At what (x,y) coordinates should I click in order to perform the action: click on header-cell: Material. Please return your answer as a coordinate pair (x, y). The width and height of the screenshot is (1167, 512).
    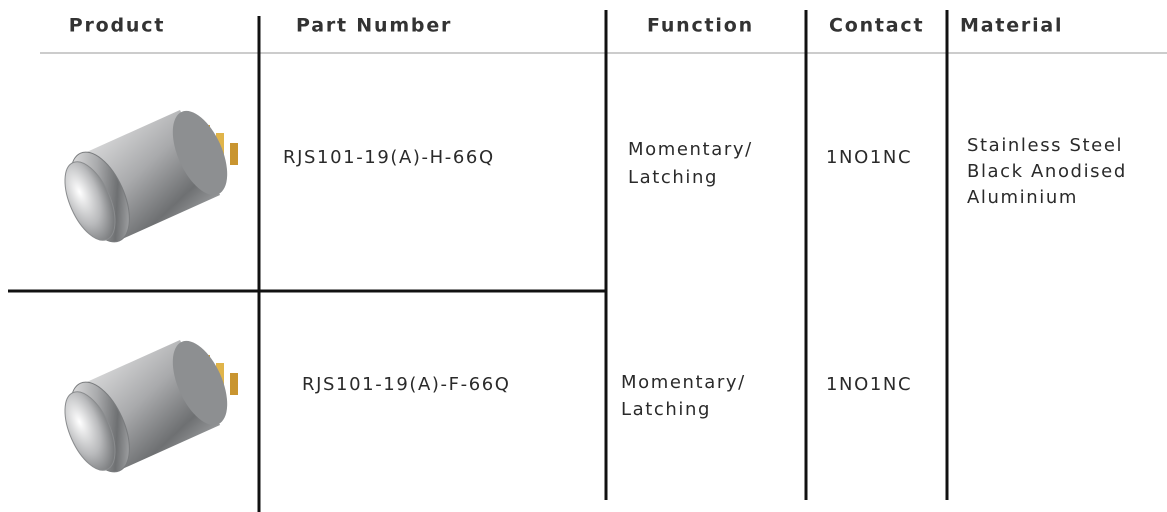
    Looking at the image, I should click on (1011, 26).